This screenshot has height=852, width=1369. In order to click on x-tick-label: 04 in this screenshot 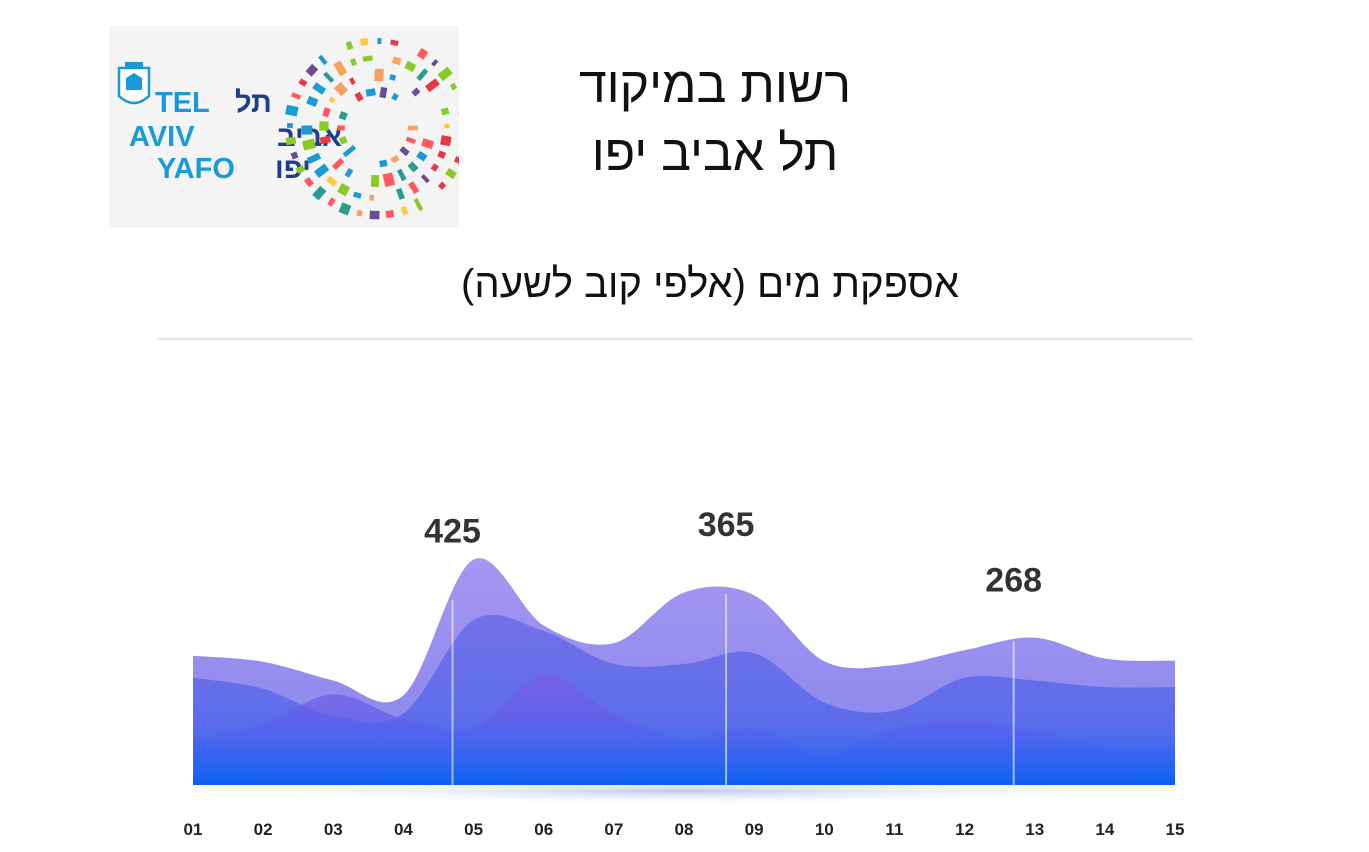, I will do `click(403, 829)`.